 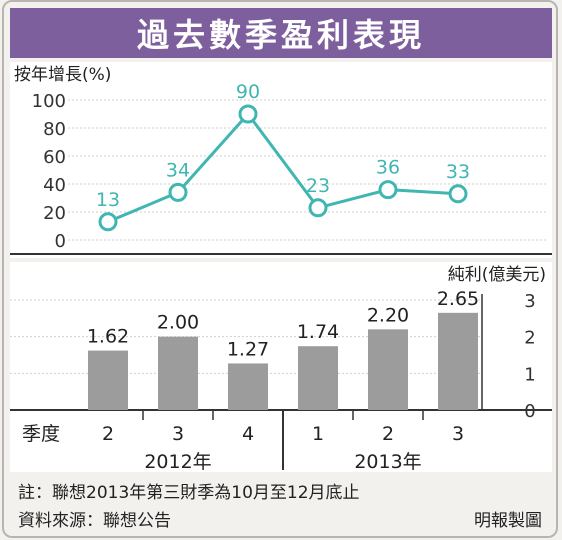 I want to click on bar-value-label: 1.74, so click(x=318, y=332).